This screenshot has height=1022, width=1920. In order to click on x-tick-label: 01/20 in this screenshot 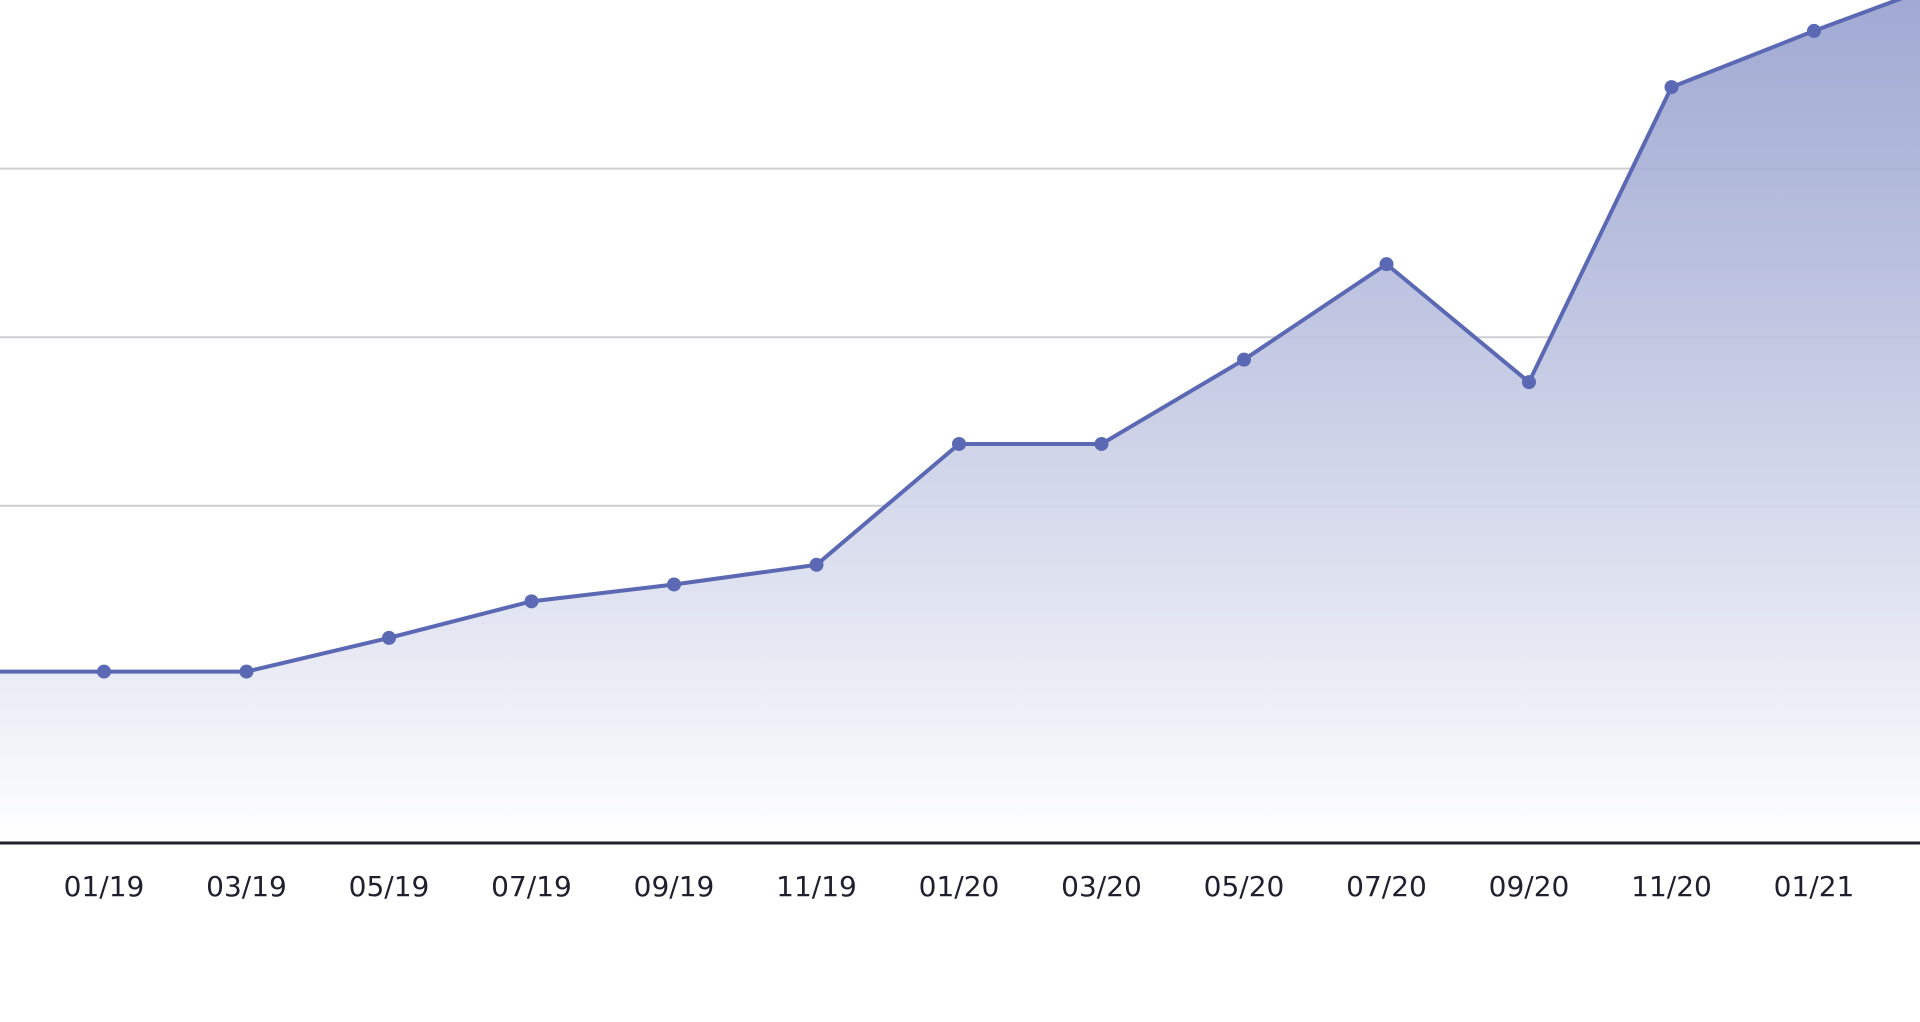, I will do `click(959, 886)`.